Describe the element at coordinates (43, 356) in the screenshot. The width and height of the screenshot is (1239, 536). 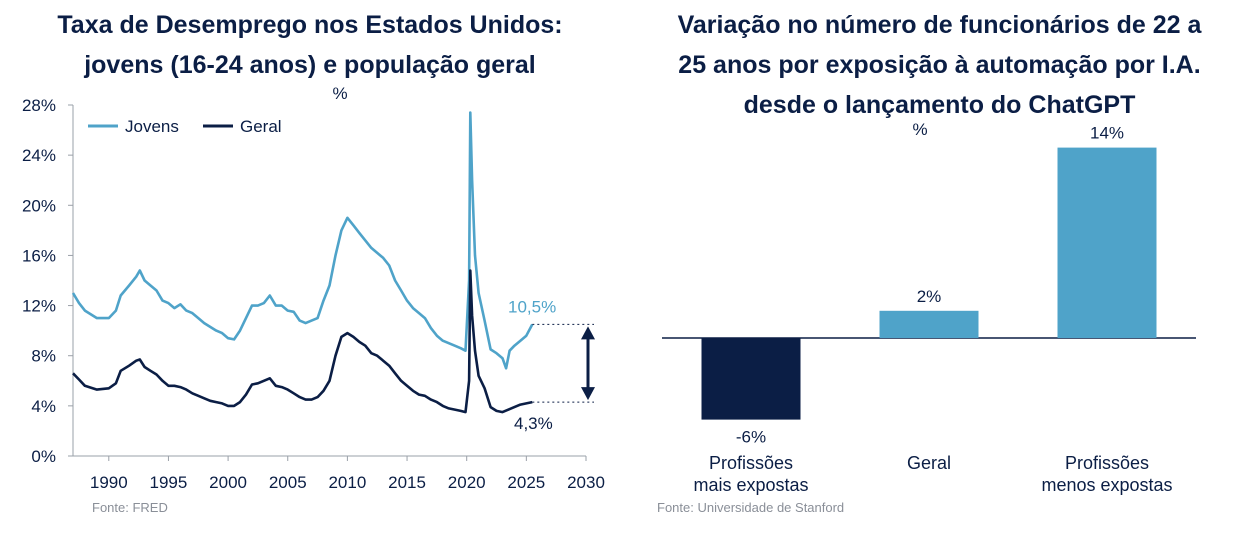
I see `y-tick-label: 8%` at that location.